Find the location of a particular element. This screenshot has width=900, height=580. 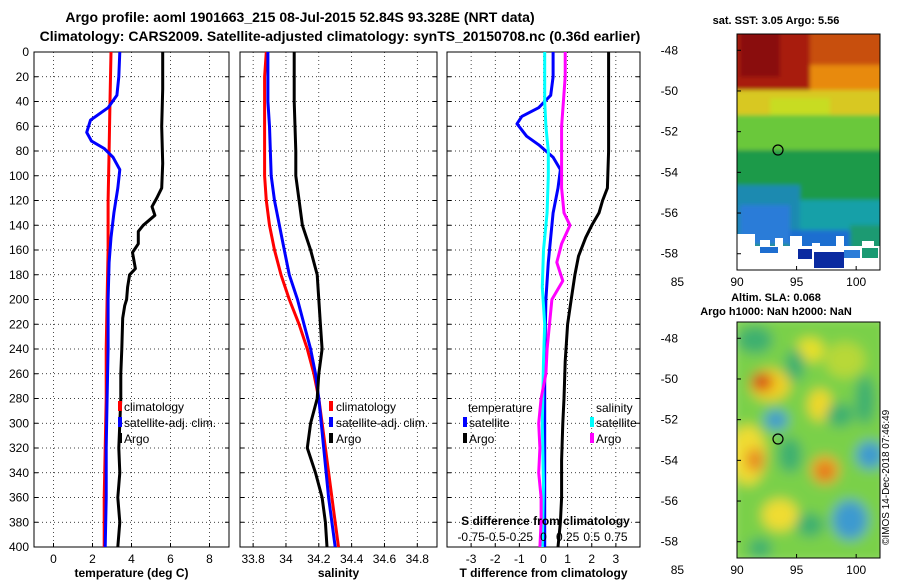

x-tick-label: -1 is located at coordinates (519, 559).